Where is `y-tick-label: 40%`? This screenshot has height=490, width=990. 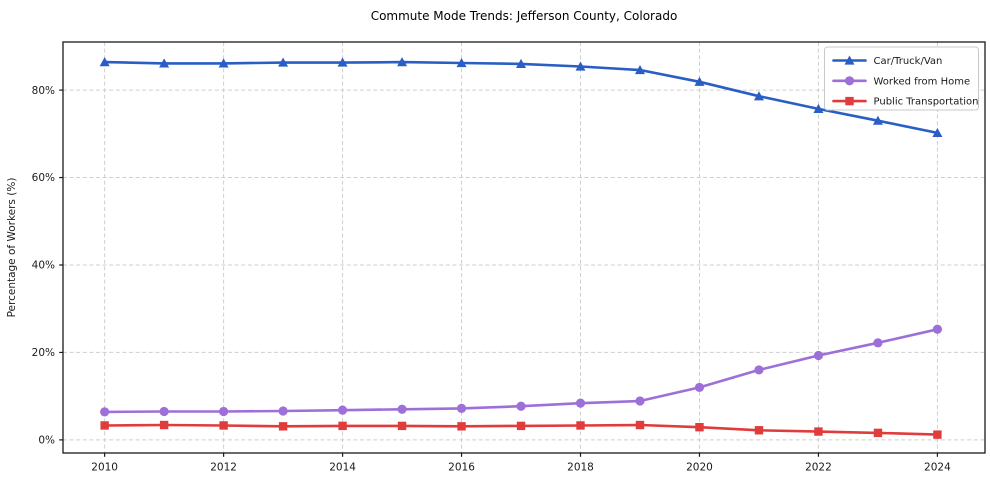 y-tick-label: 40% is located at coordinates (43, 266).